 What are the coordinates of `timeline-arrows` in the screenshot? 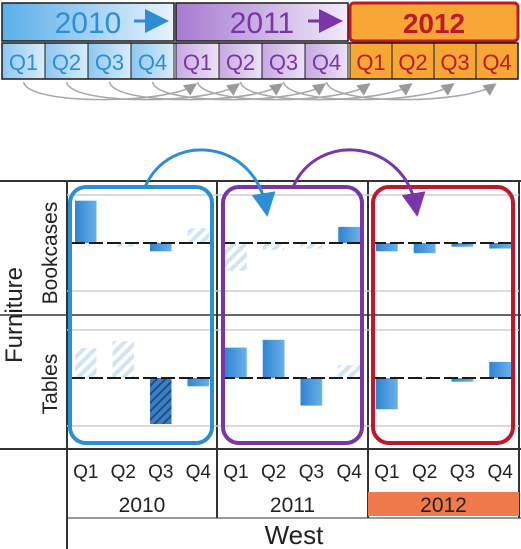 It's located at (259, 91).